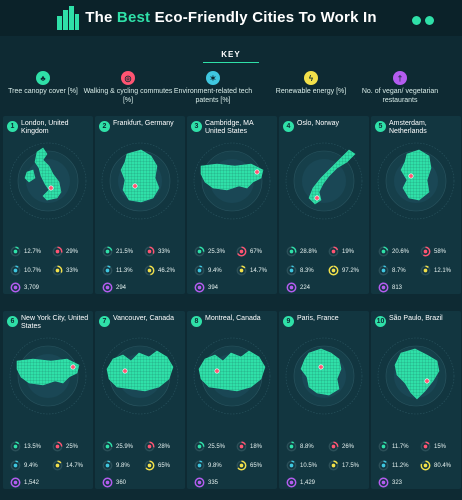 This screenshot has width=462, height=500. Describe the element at coordinates (305, 287) in the screenshot. I see `stat-value: 224` at that location.